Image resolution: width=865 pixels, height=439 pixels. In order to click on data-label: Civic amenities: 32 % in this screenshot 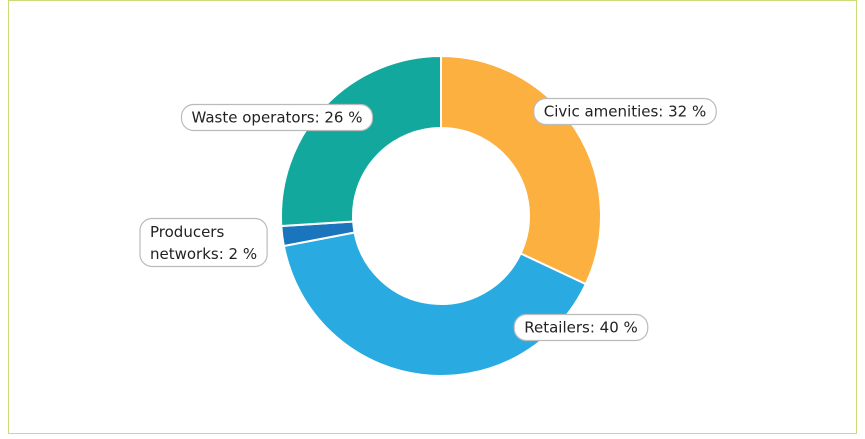, I will do `click(625, 112)`.